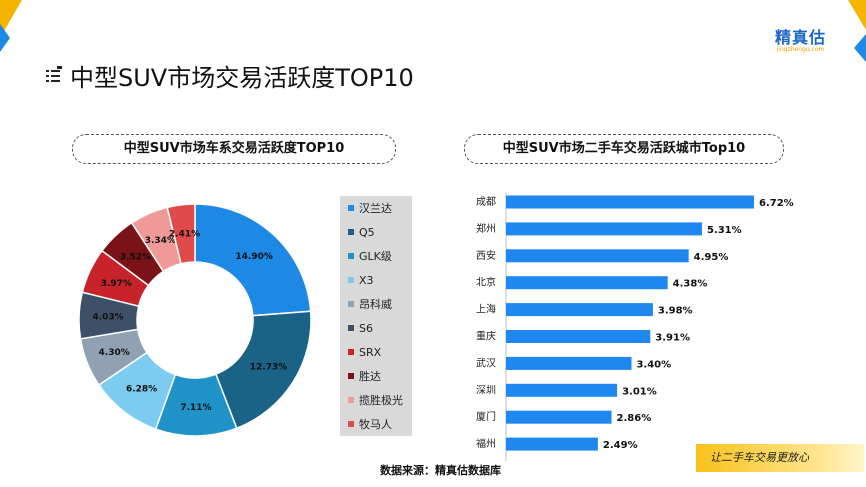  What do you see at coordinates (370, 352) in the screenshot?
I see `legend-label: SRX` at bounding box center [370, 352].